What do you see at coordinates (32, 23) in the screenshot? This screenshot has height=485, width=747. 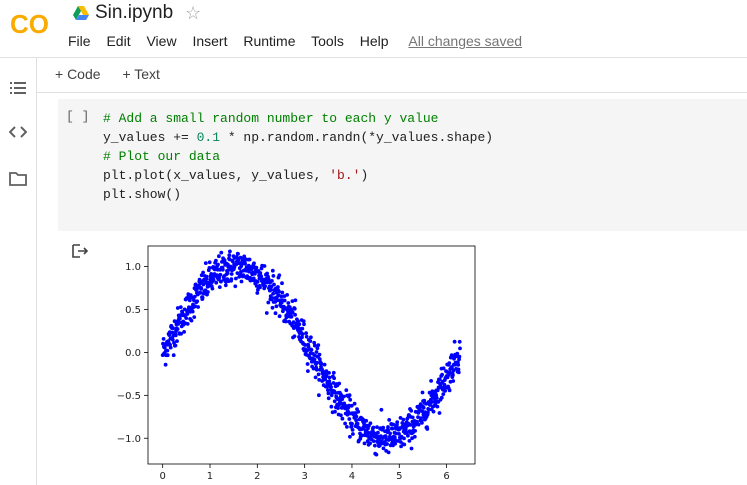 I see `colab-logo-icon: CO` at bounding box center [32, 23].